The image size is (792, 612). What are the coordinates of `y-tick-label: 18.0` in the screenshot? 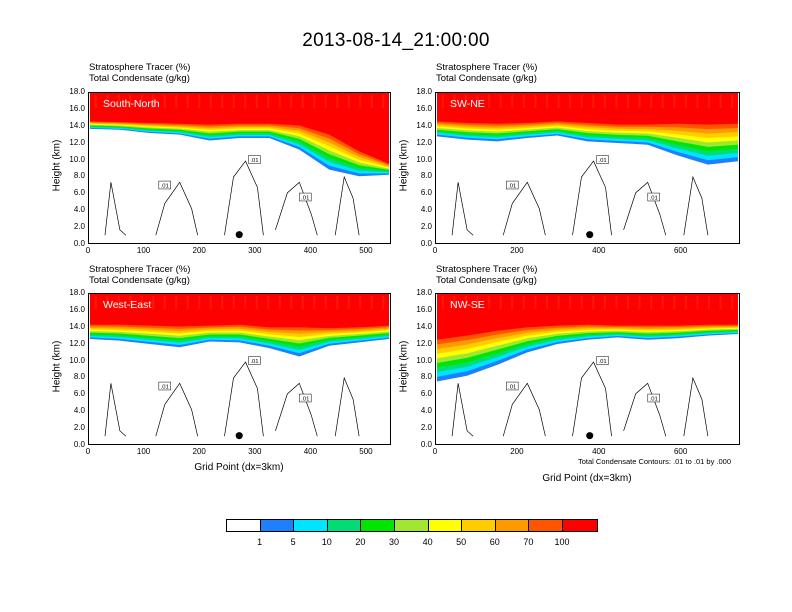 It's located at (424, 292).